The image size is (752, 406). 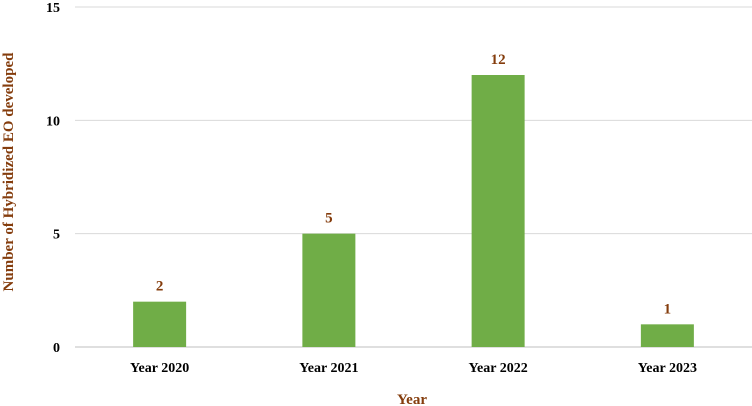 I want to click on x-tick-label: Year 2022, so click(x=498, y=368).